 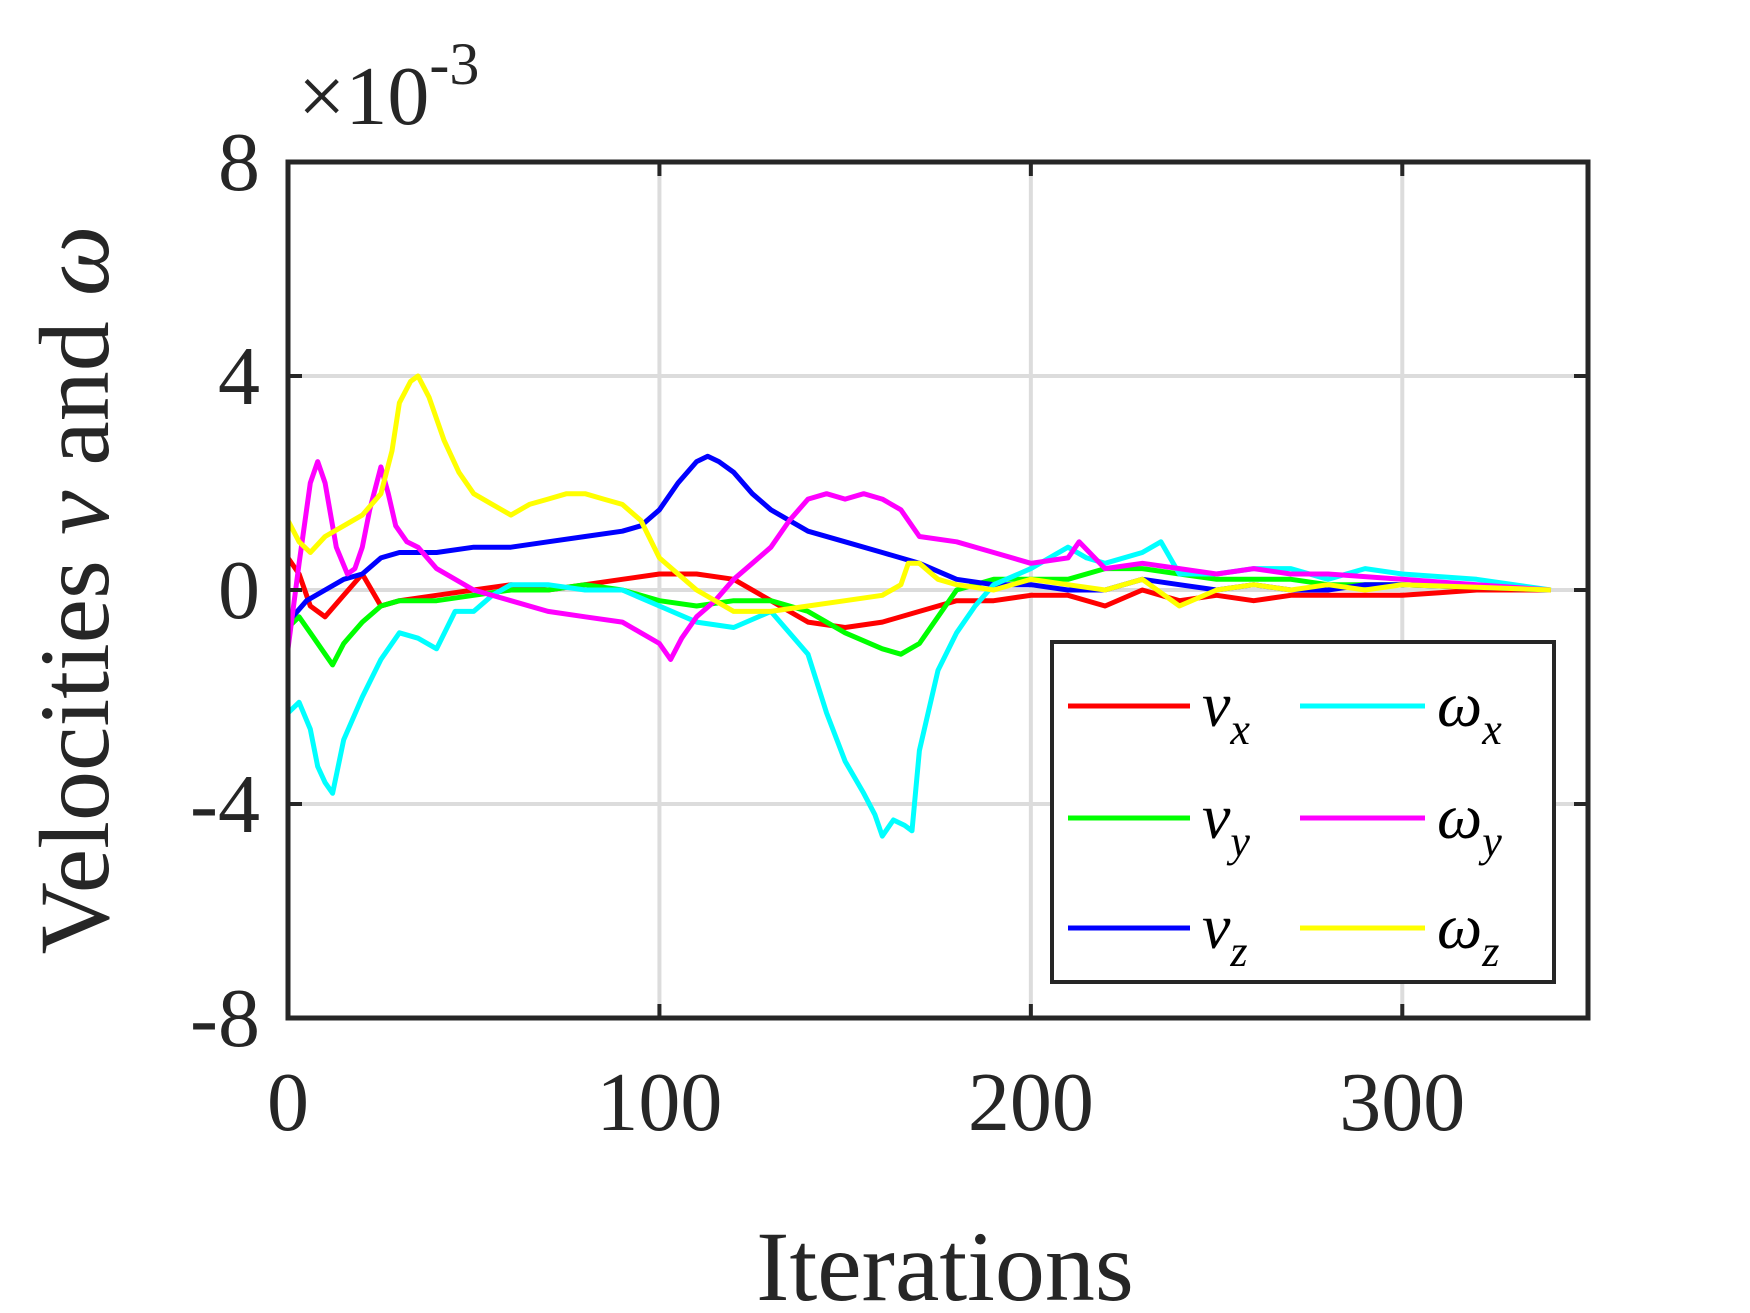 I want to click on y-tick-label: 8, so click(x=239, y=162).